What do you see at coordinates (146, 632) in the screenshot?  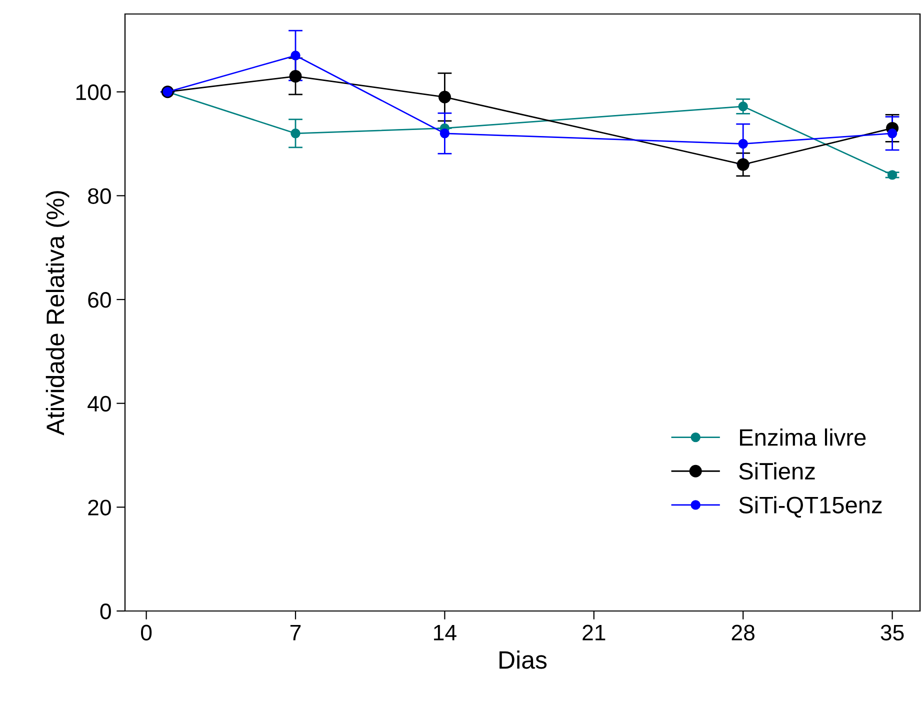 I see `x-tick-label: 0` at bounding box center [146, 632].